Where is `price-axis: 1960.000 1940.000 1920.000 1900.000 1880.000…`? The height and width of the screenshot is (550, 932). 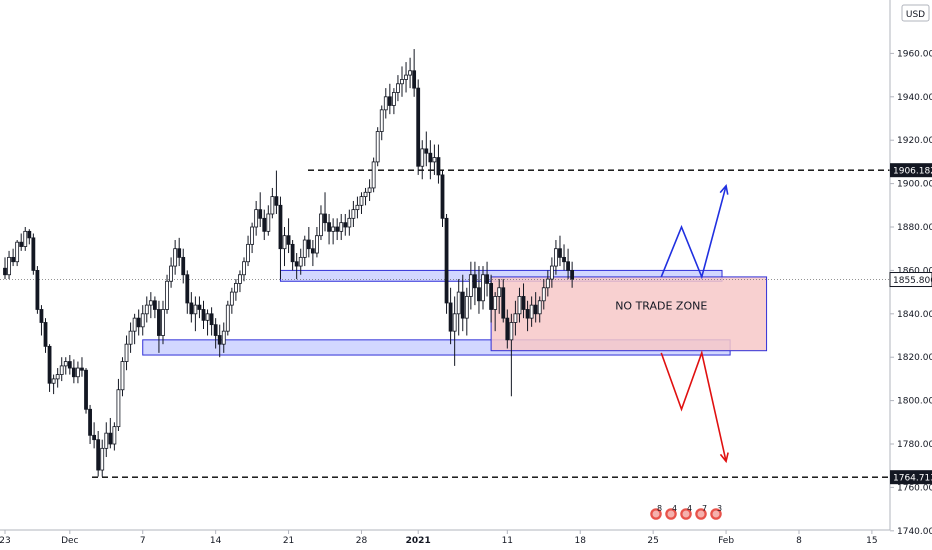 price-axis: 1960.000 1940.000 1920.000 1900.000 1880.000… is located at coordinates (910, 268).